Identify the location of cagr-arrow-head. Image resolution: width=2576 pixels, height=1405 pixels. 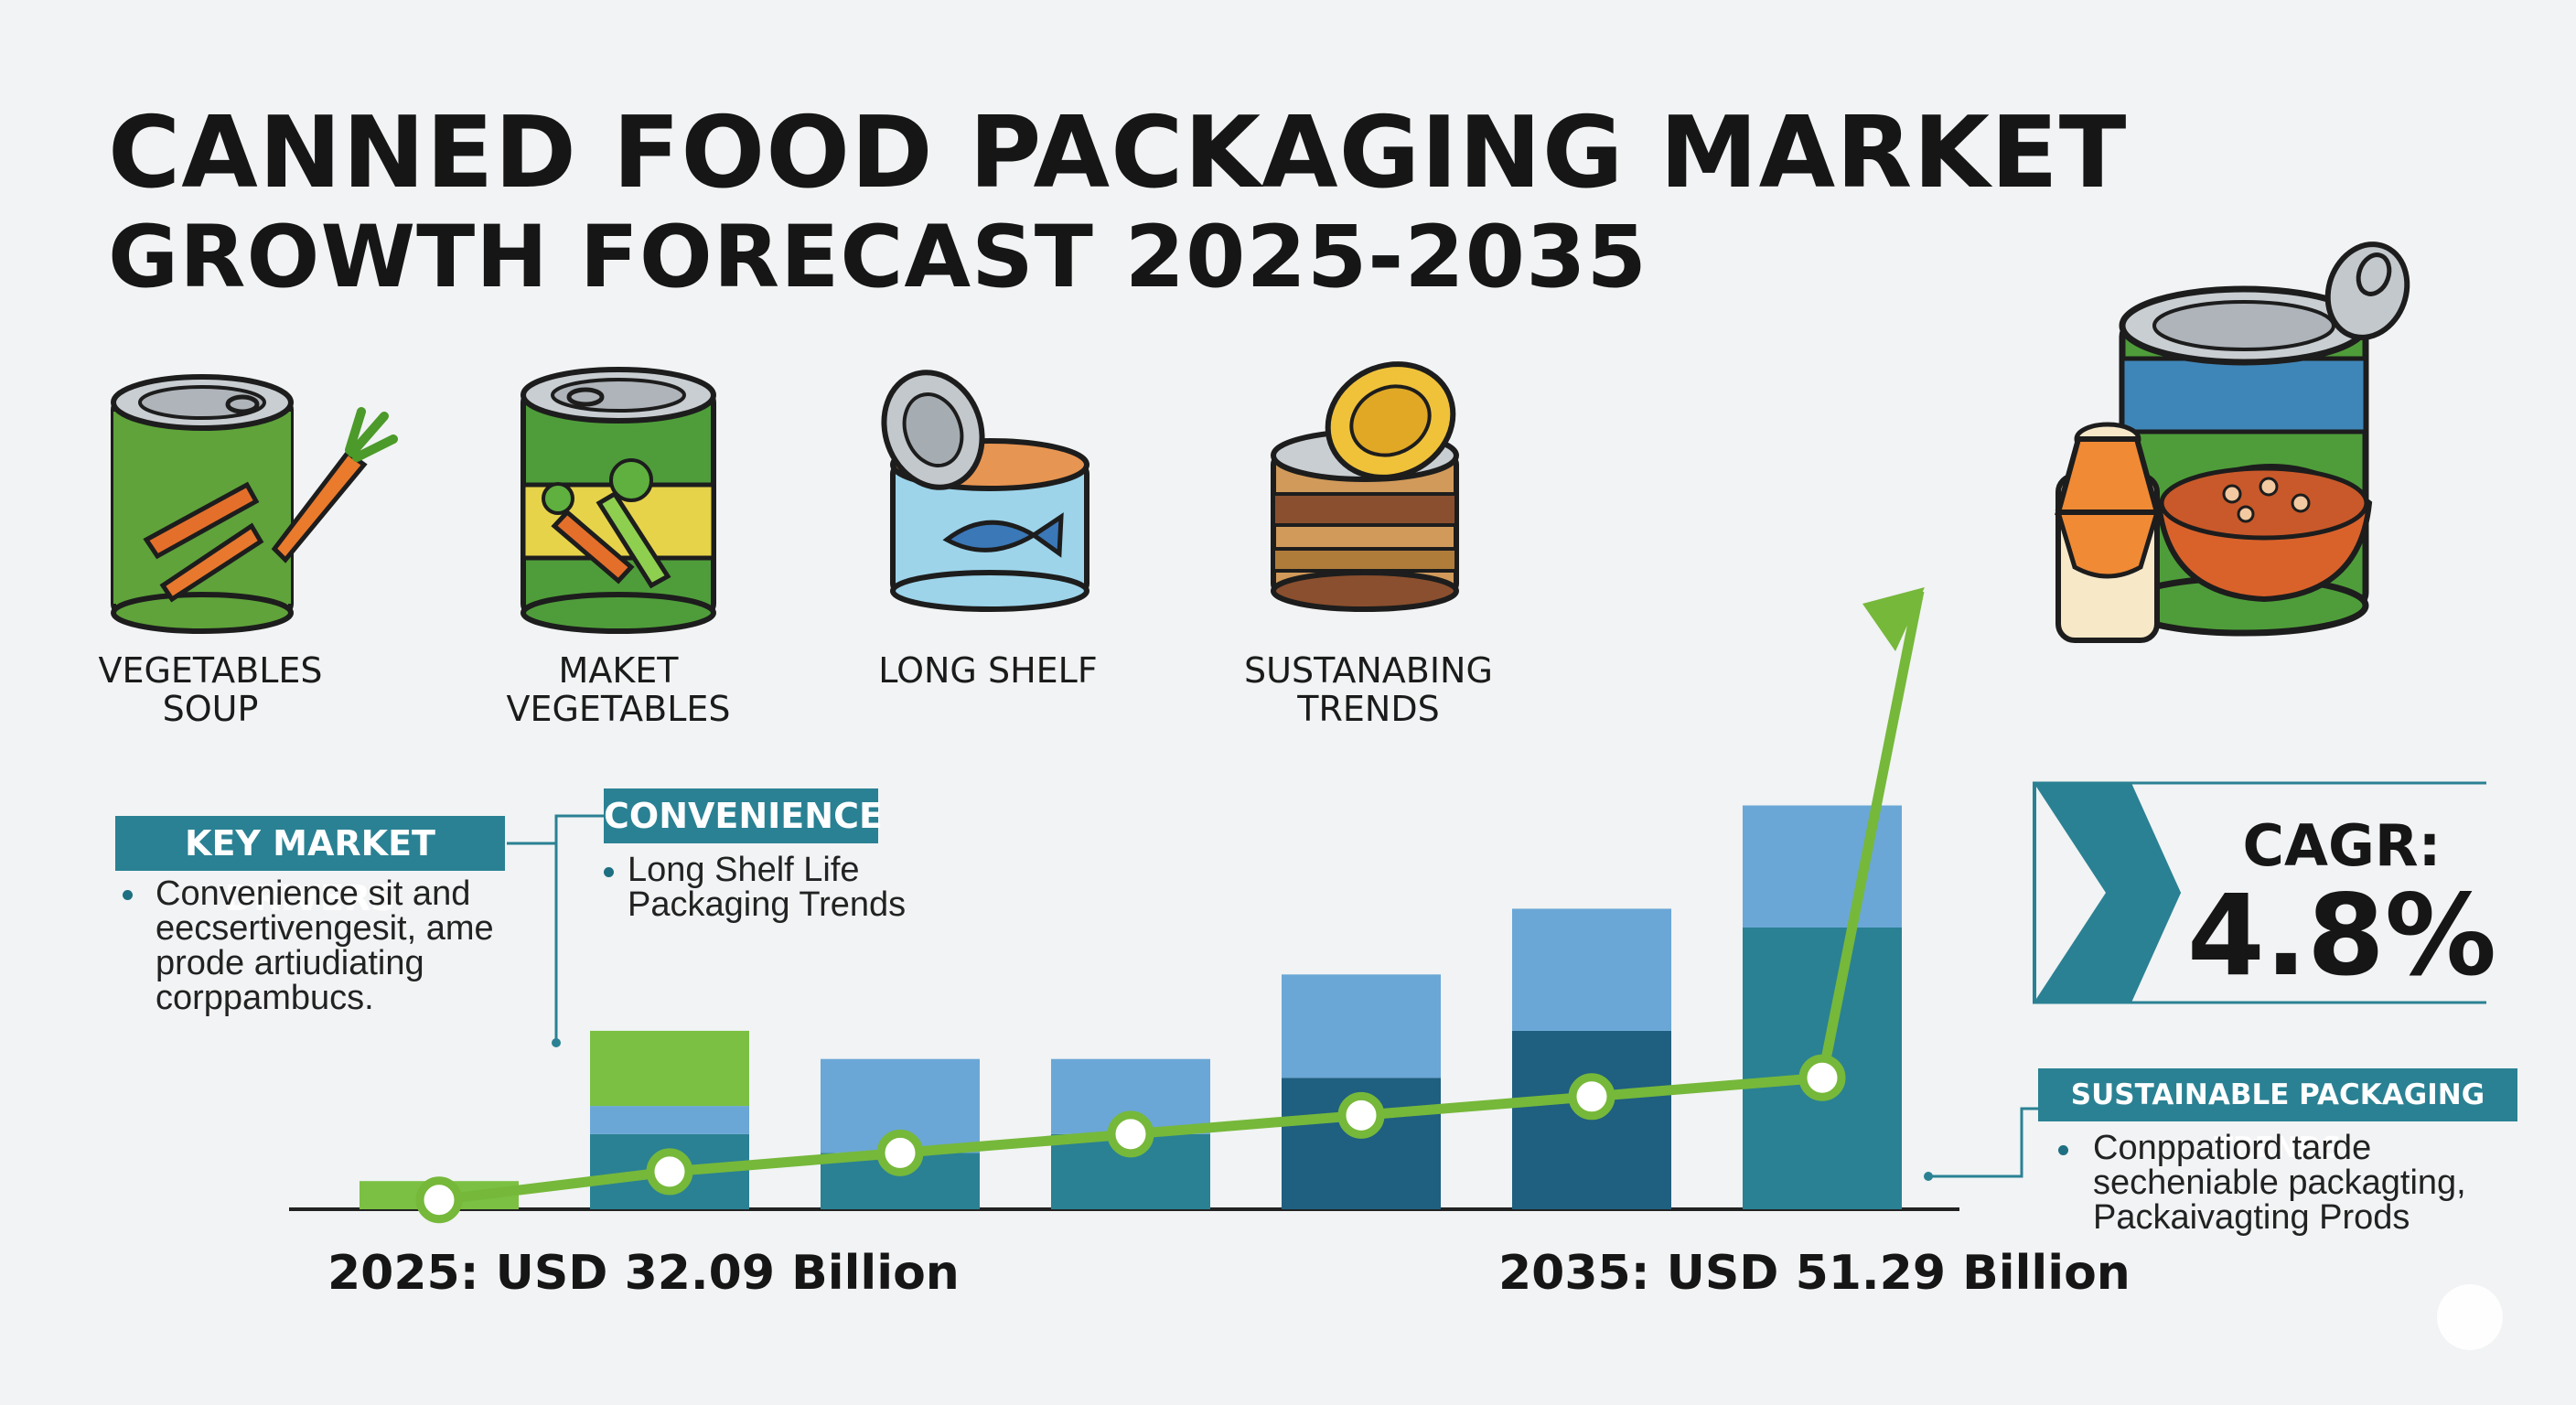
(2124, 893).